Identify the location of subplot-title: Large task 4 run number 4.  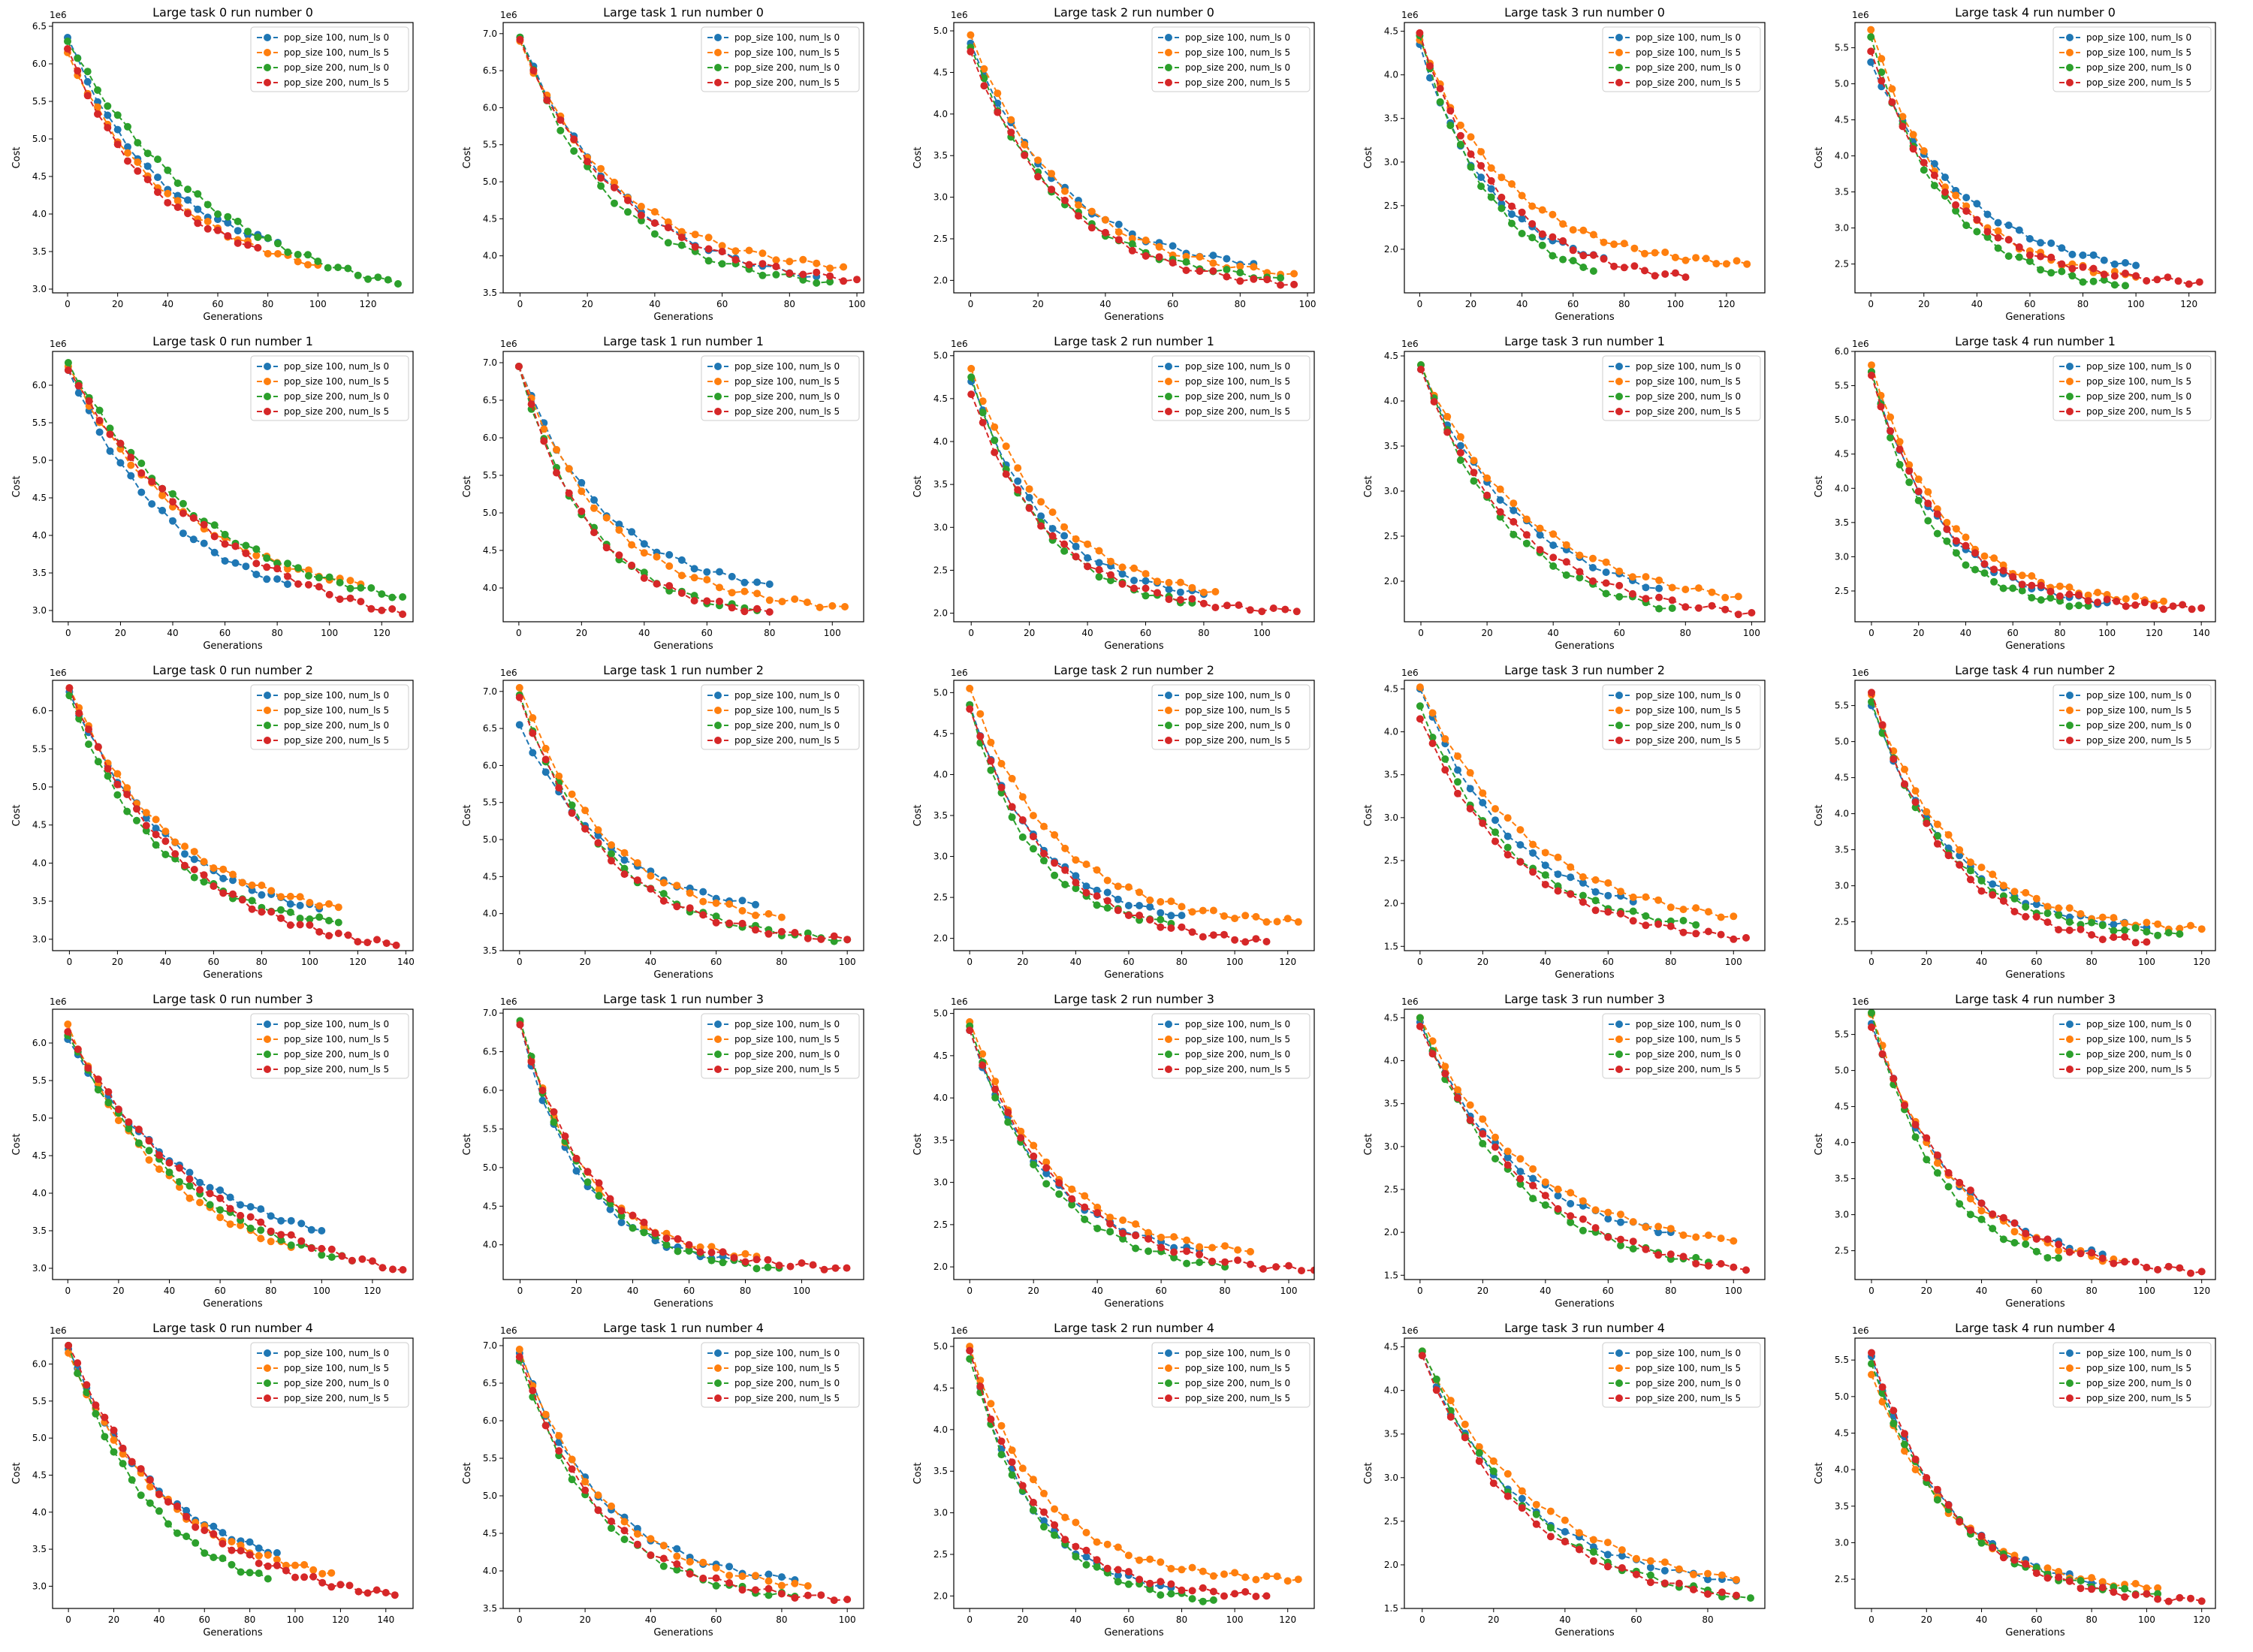
(2036, 1328).